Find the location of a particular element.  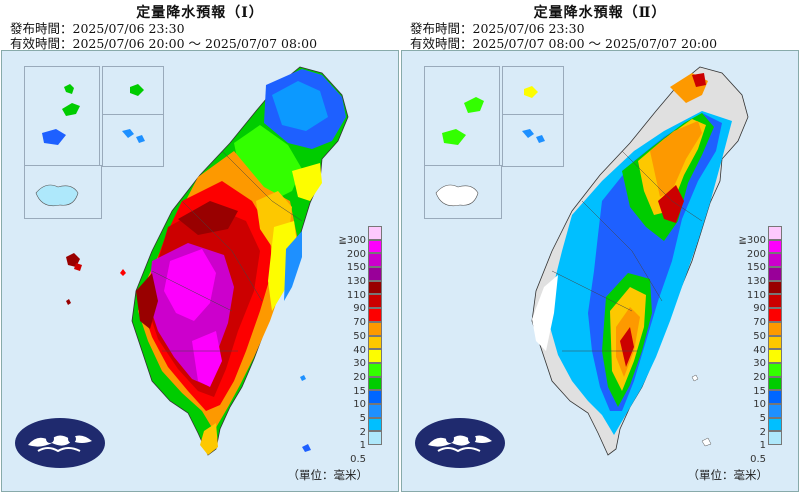

valid-time: 有效時間：2025/07/06 20:00 ～ 2025/07/07 08:00 is located at coordinates (164, 43).